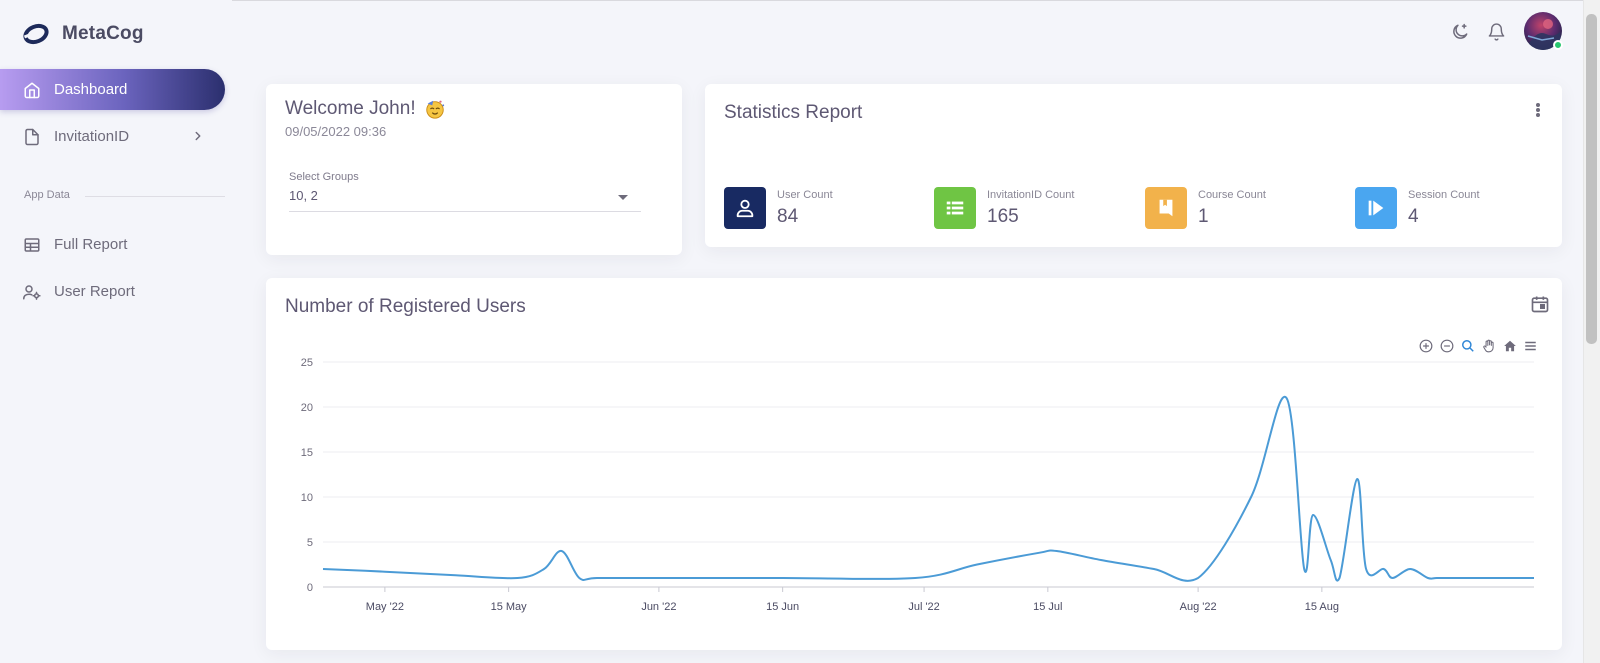 Image resolution: width=1600 pixels, height=663 pixels. Describe the element at coordinates (1166, 208) in the screenshot. I see `bookmark-icon` at that location.